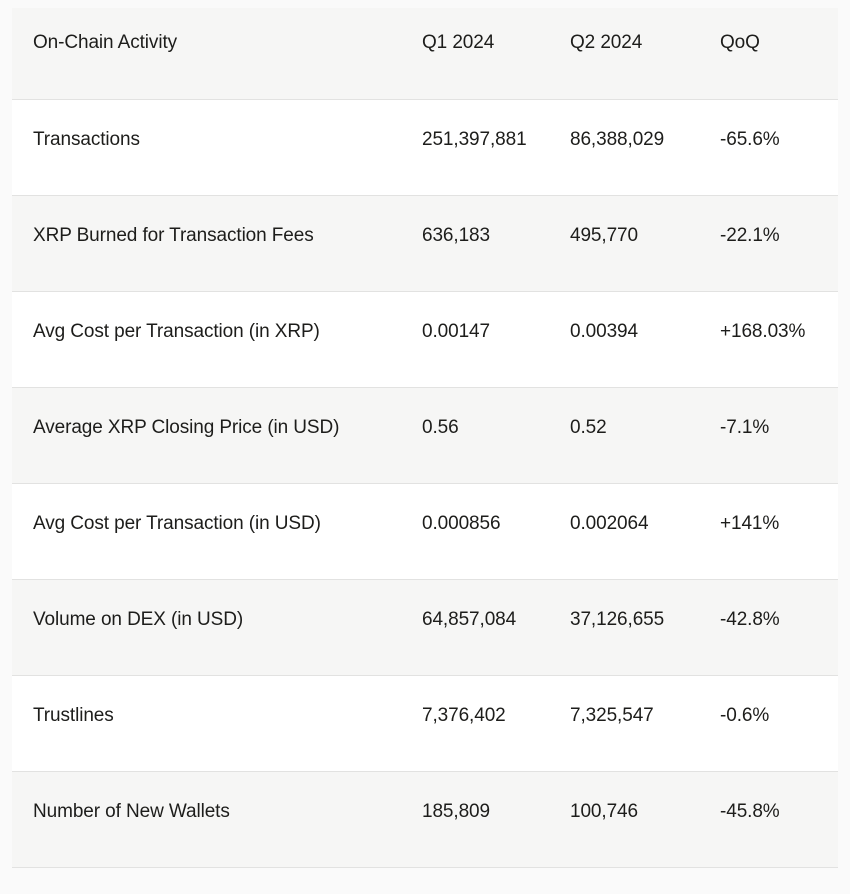  What do you see at coordinates (604, 331) in the screenshot?
I see `cell-q2-value: 0.00394` at bounding box center [604, 331].